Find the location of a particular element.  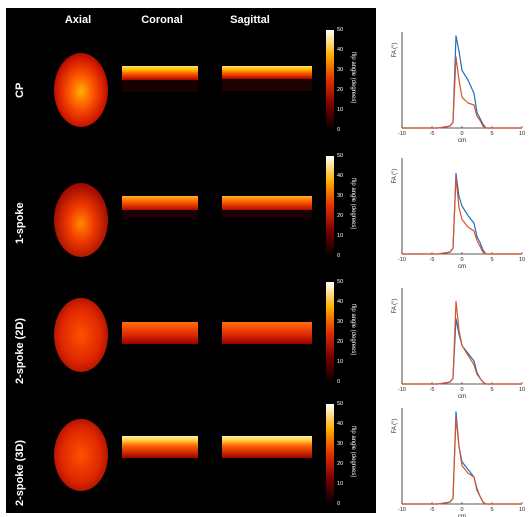

coronal-map-2-spoke-3d is located at coordinates (160, 447).